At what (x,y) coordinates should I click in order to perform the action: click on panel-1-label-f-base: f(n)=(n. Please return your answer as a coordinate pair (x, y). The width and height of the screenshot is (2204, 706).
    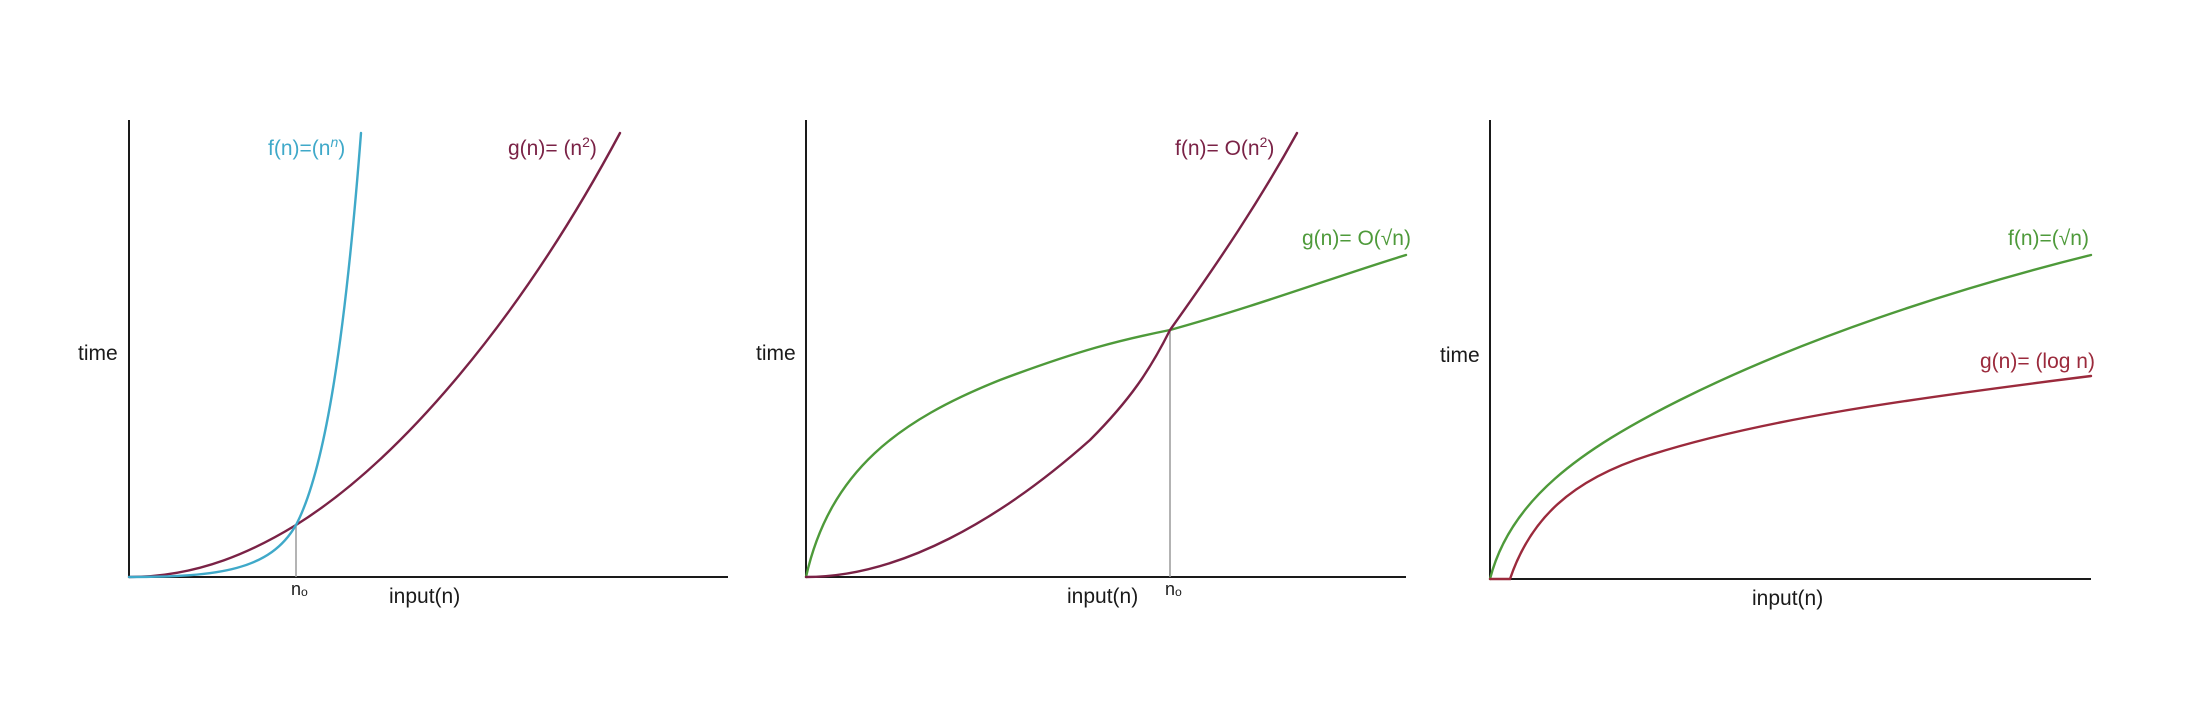
    Looking at the image, I should click on (299, 148).